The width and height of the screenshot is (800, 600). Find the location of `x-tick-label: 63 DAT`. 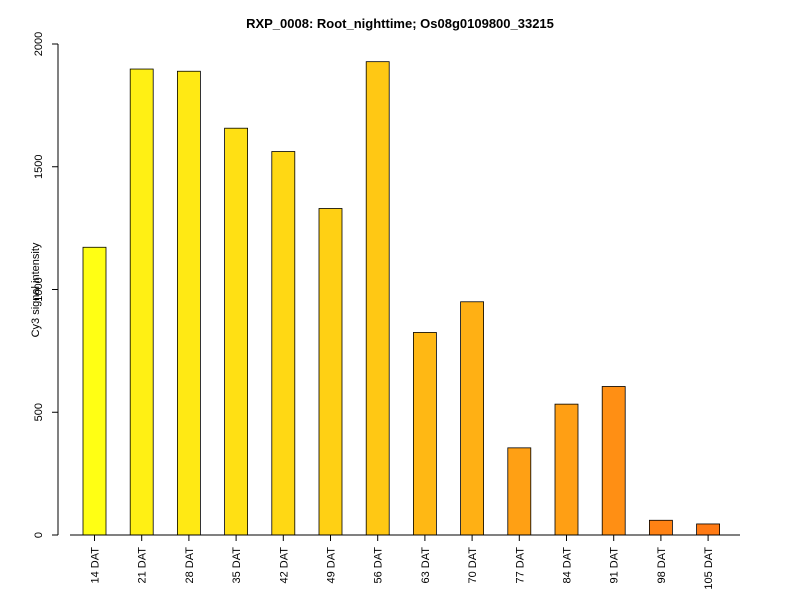

x-tick-label: 63 DAT is located at coordinates (426, 565).